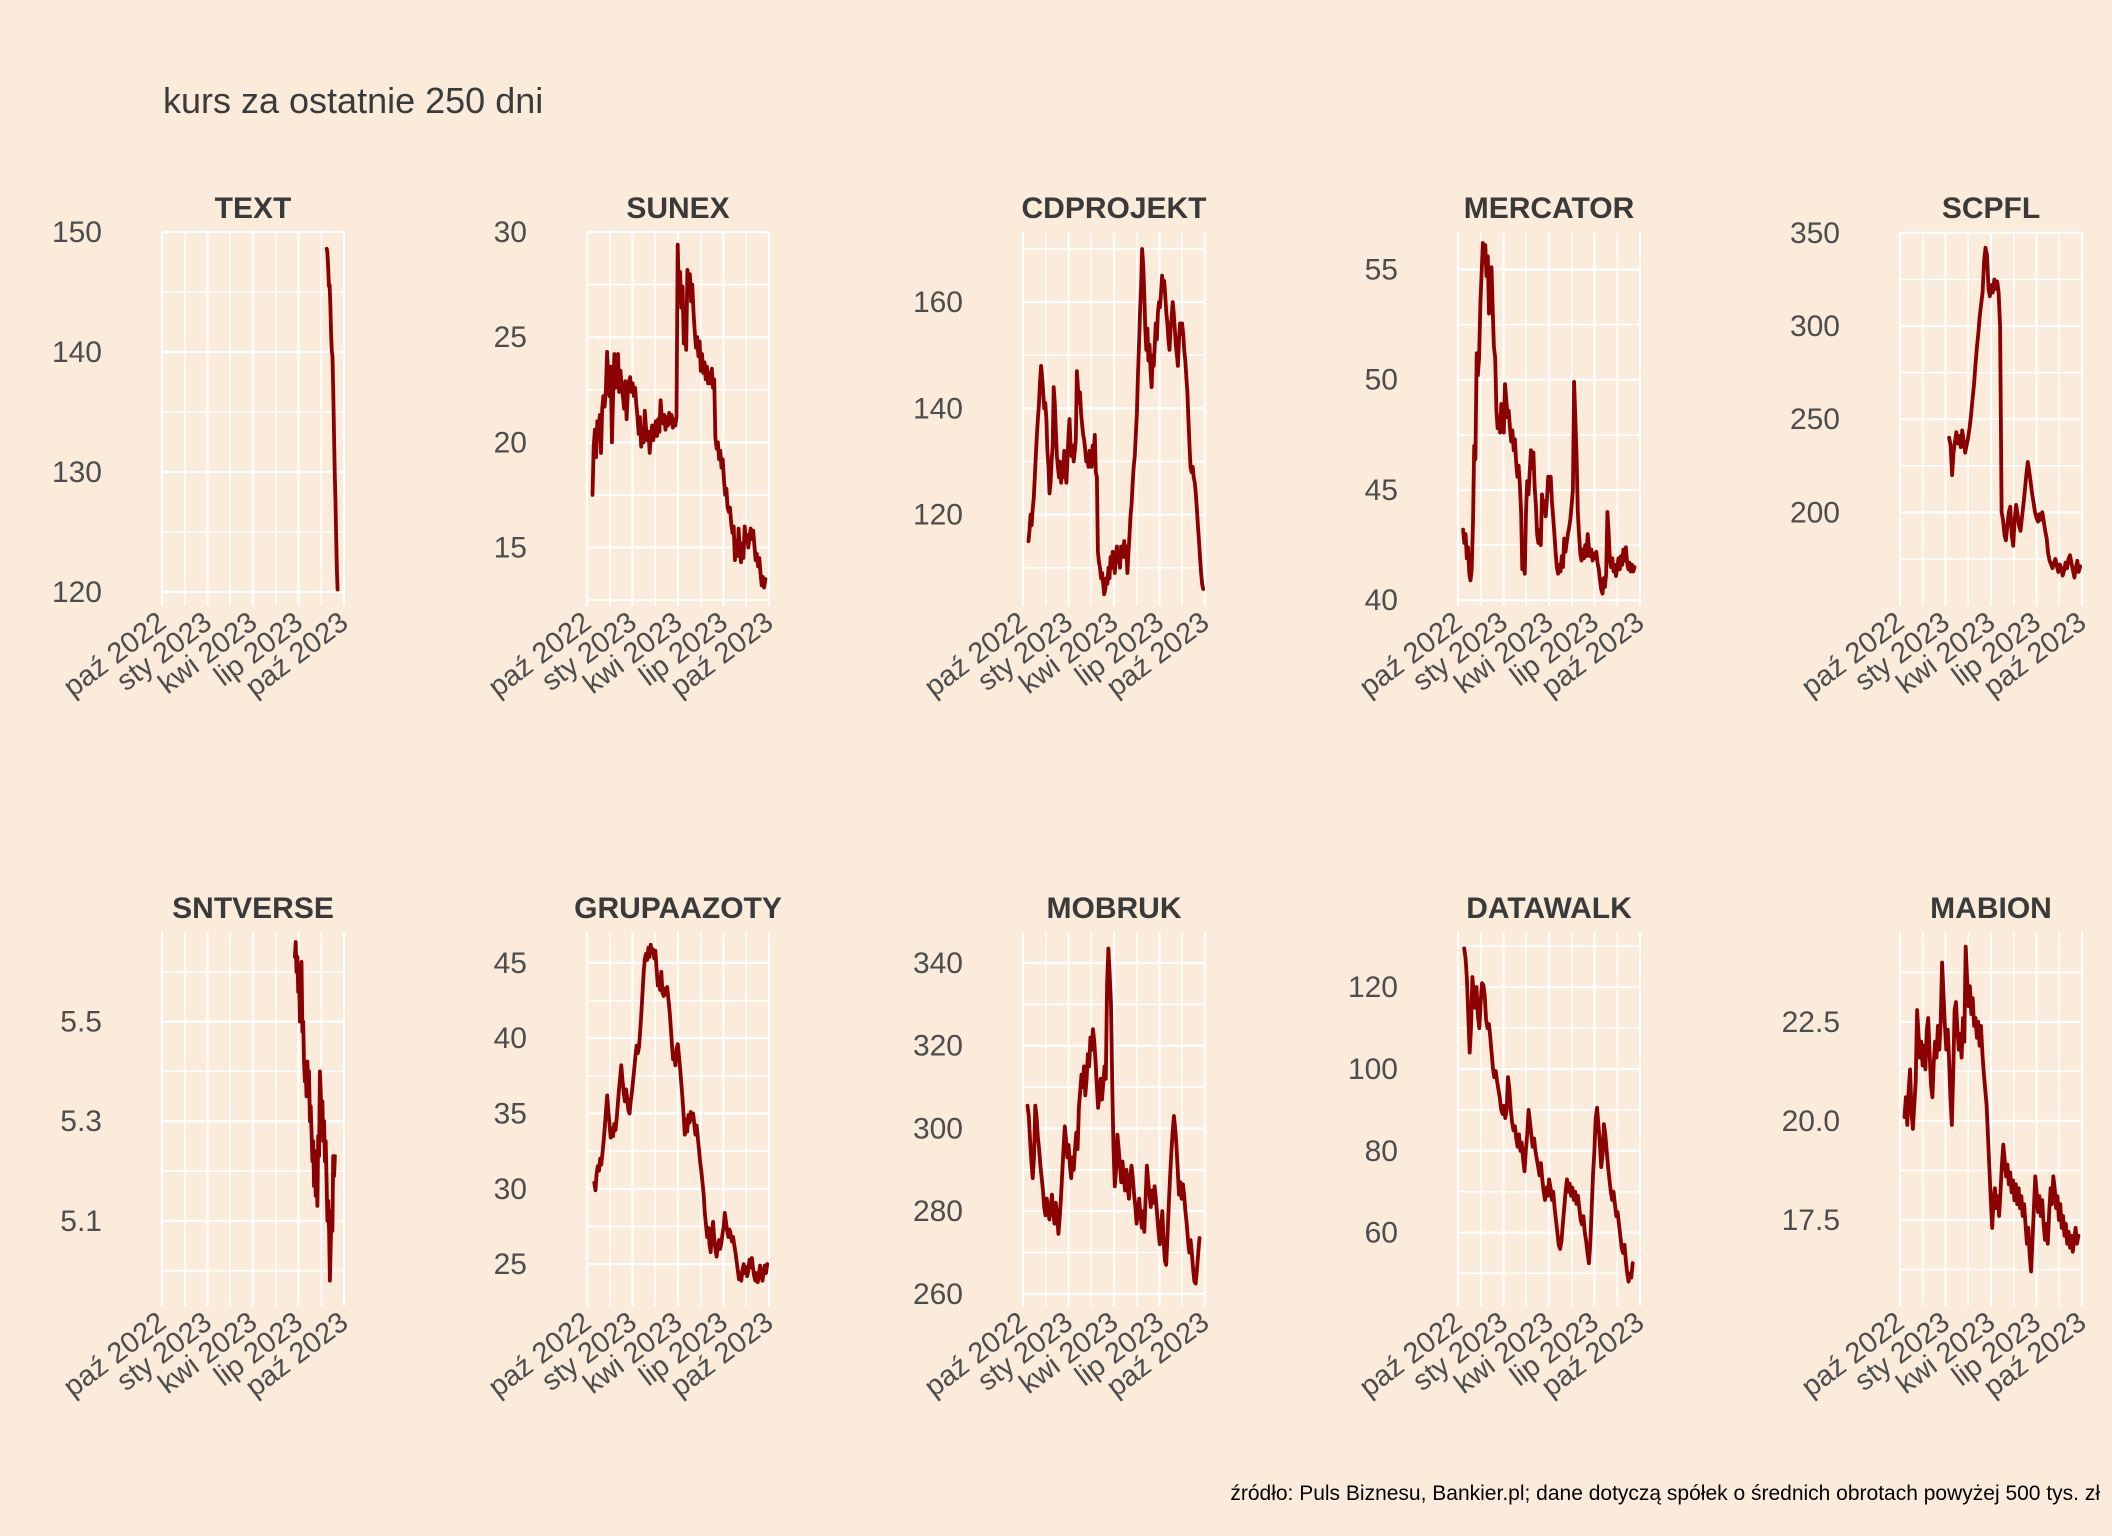 The image size is (2112, 1536). Describe the element at coordinates (1815, 233) in the screenshot. I see `y-tick-label: 350` at that location.